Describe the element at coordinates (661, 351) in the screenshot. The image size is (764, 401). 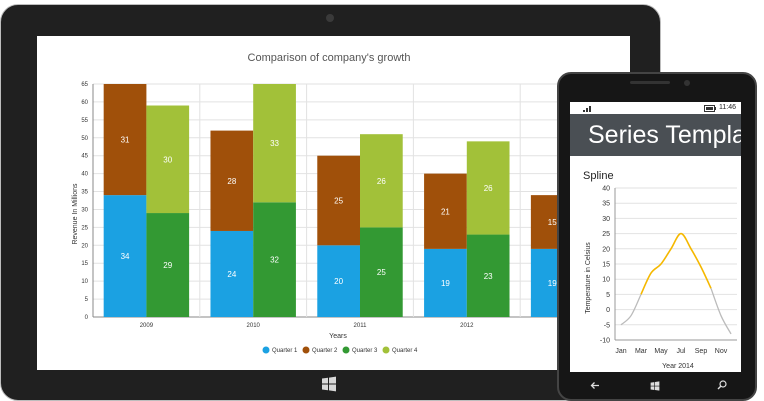
I see `spline-x-tick-label: May` at that location.